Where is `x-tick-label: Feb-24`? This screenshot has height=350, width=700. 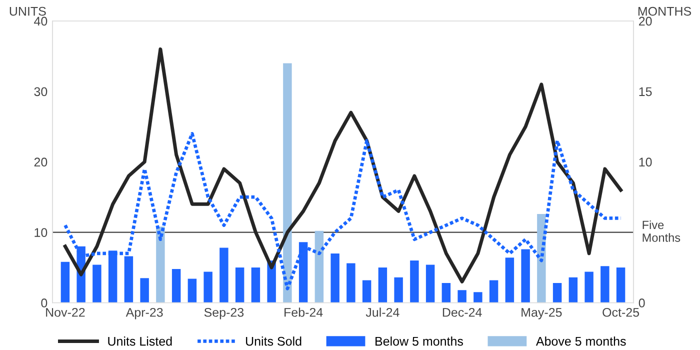 x-tick-label: Feb-24 is located at coordinates (303, 312).